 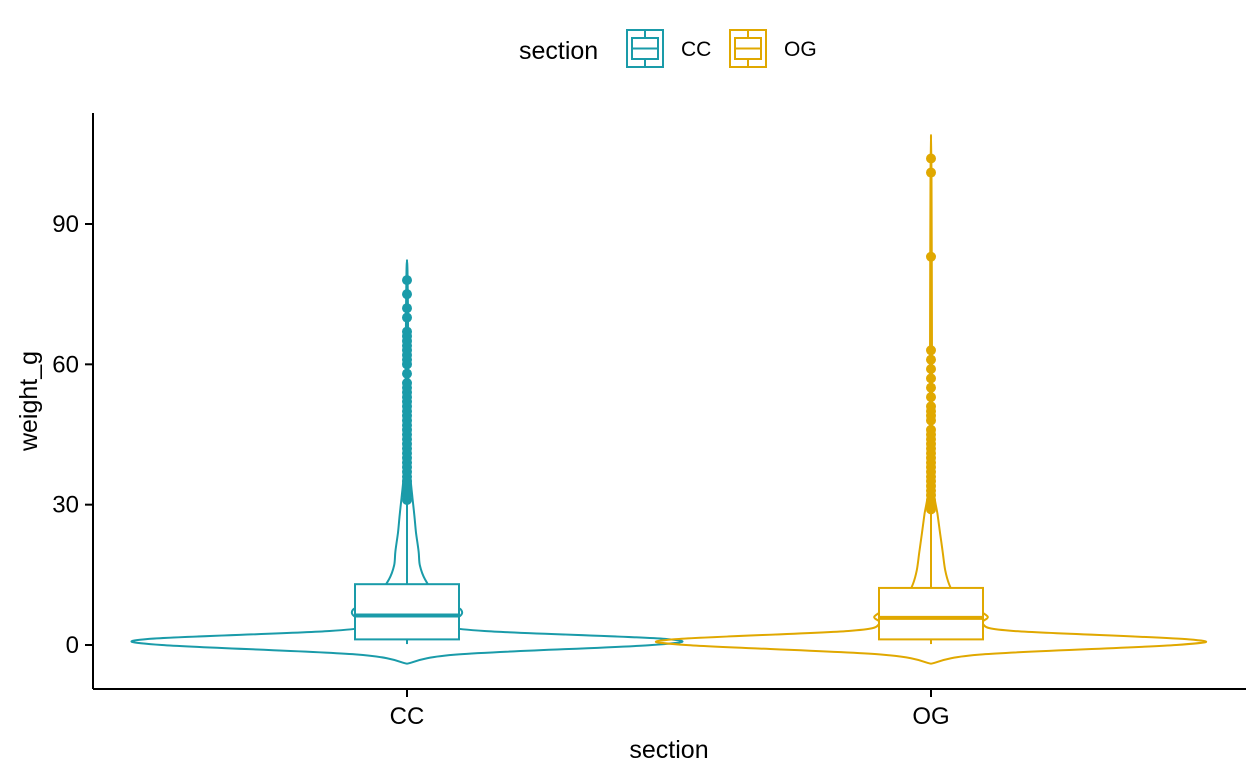 What do you see at coordinates (800, 49) in the screenshot?
I see `legend-label-og: OG` at bounding box center [800, 49].